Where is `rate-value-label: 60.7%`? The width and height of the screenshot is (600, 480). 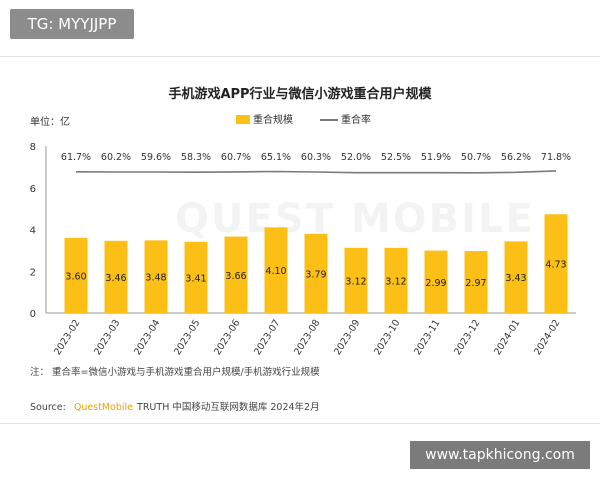 rate-value-label: 60.7% is located at coordinates (236, 157).